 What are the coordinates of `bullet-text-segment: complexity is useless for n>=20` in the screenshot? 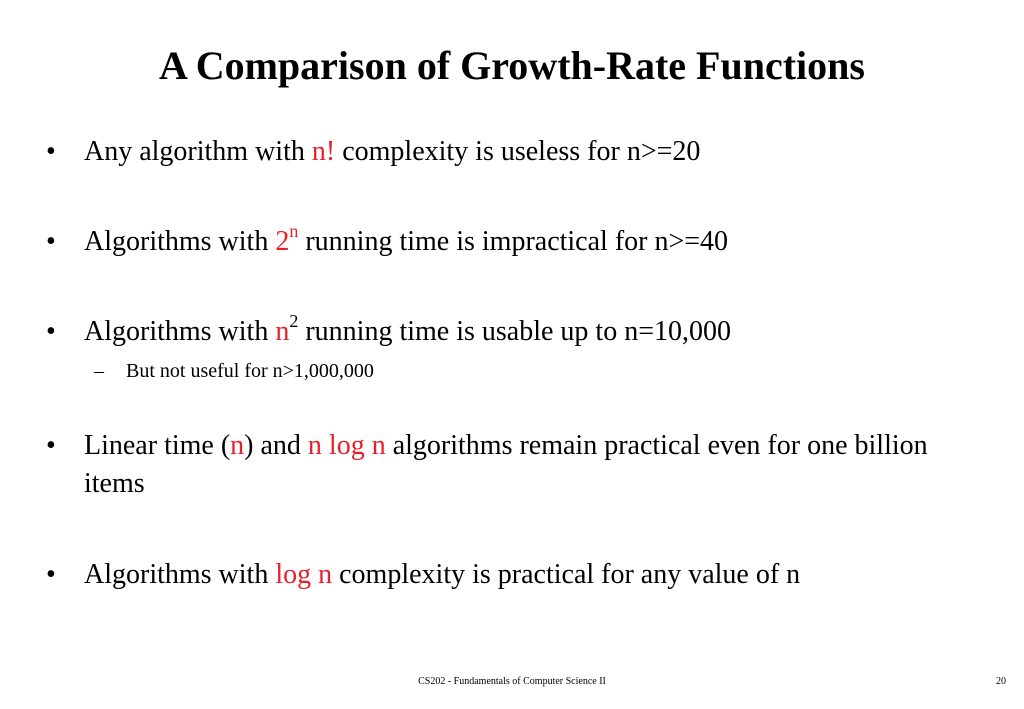 It's located at (518, 151).